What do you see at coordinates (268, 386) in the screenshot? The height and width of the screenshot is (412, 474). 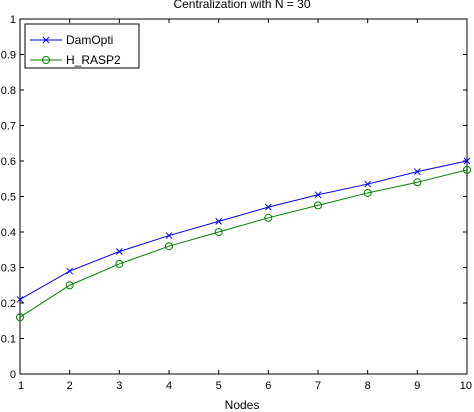 I see `x-tick-label: 6` at bounding box center [268, 386].